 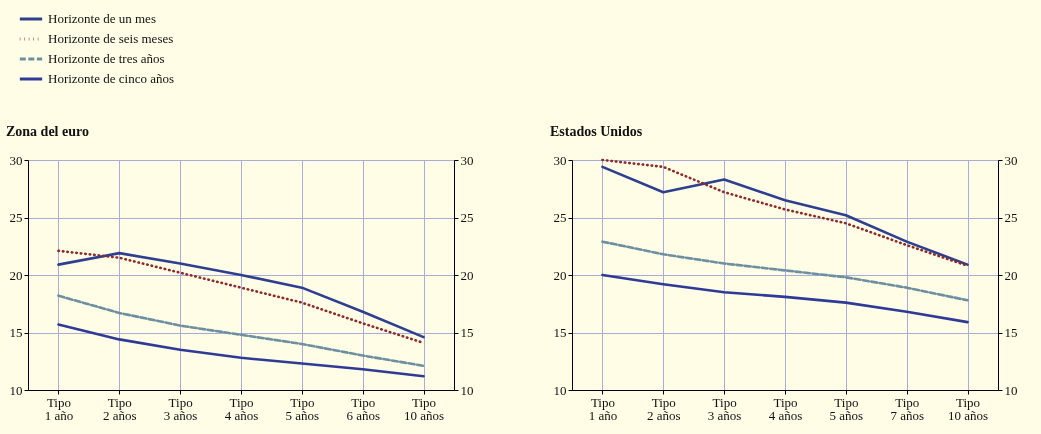 What do you see at coordinates (102, 18) in the screenshot?
I see `legend-label: Horizonte de un mes` at bounding box center [102, 18].